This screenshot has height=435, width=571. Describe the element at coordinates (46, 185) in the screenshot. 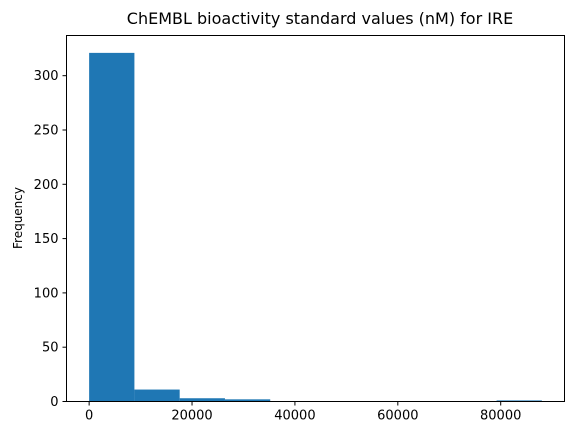

I see `y-tick-label: 200` at that location.